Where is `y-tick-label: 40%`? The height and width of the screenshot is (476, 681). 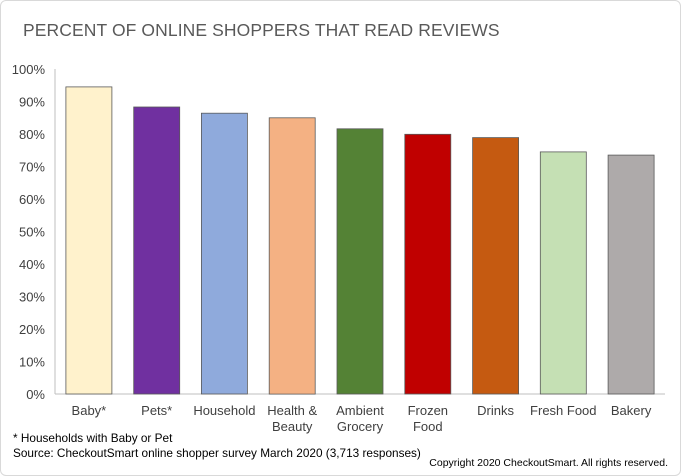 y-tick-label: 40% is located at coordinates (32, 264).